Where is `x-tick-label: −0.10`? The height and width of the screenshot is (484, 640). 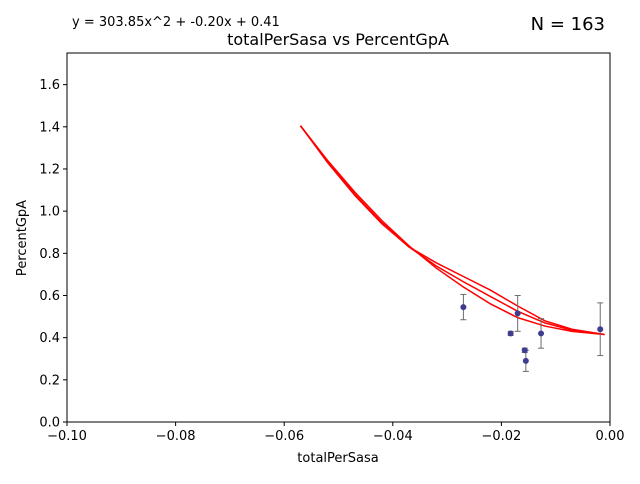
x-tick-label: −0.10 is located at coordinates (67, 436).